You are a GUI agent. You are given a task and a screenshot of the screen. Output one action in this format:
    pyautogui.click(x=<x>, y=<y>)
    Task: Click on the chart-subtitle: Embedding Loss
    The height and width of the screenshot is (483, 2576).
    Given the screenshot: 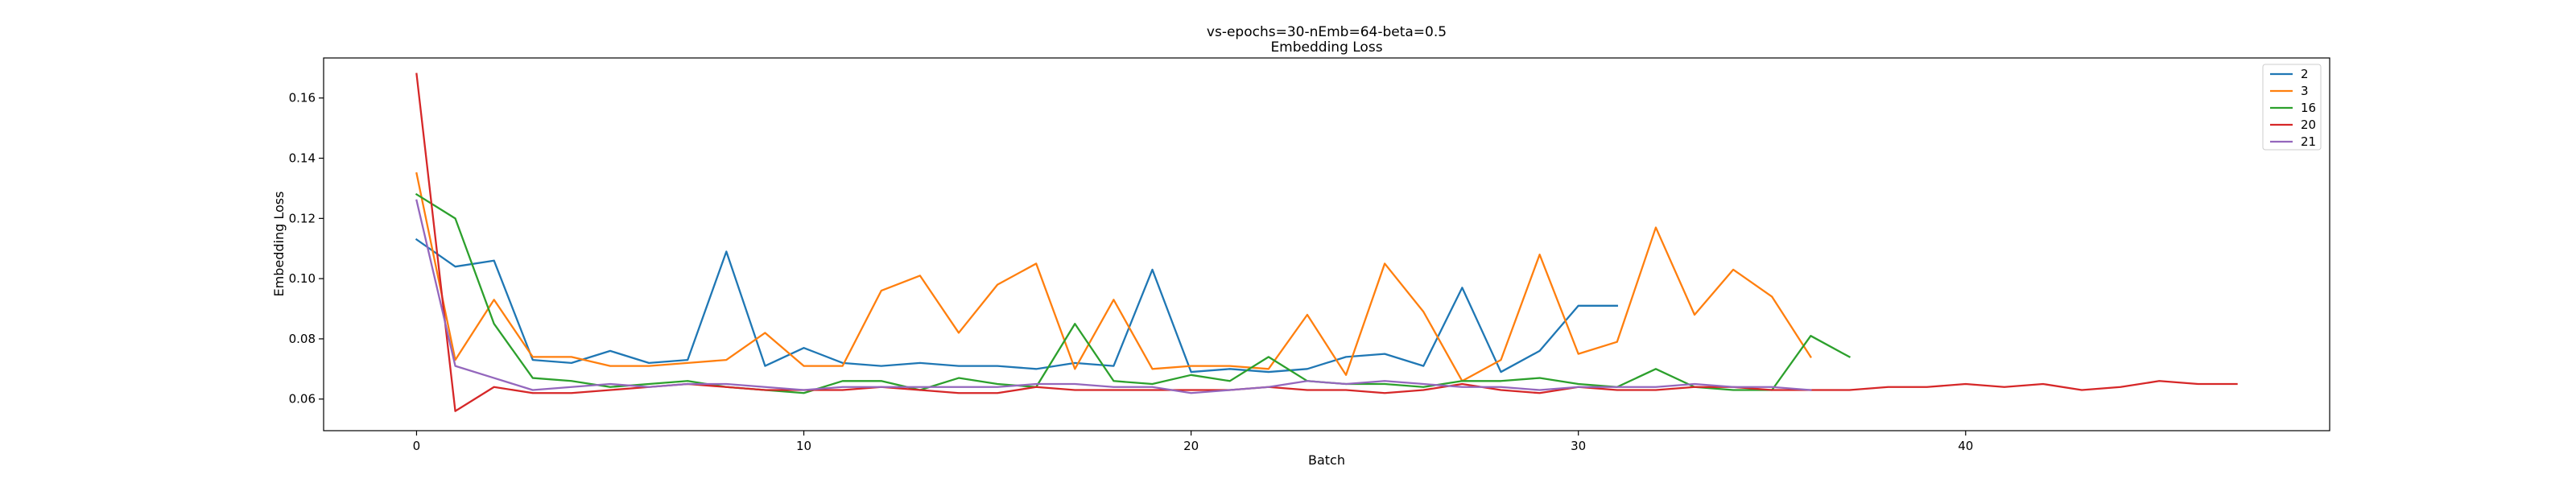 What is the action you would take?
    pyautogui.click(x=1326, y=47)
    